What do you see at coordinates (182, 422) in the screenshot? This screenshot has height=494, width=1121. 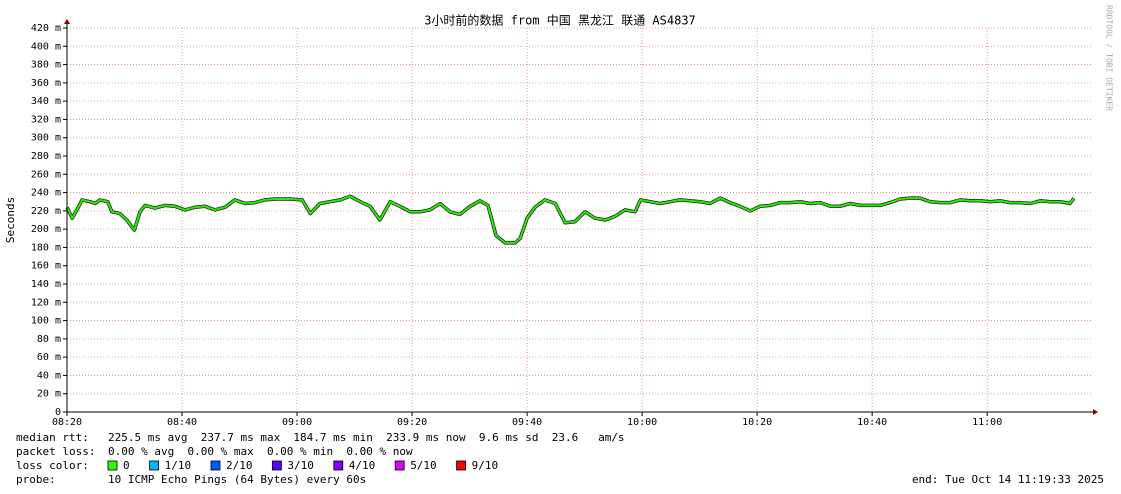 I see `x-tick-label: 08:40` at bounding box center [182, 422].